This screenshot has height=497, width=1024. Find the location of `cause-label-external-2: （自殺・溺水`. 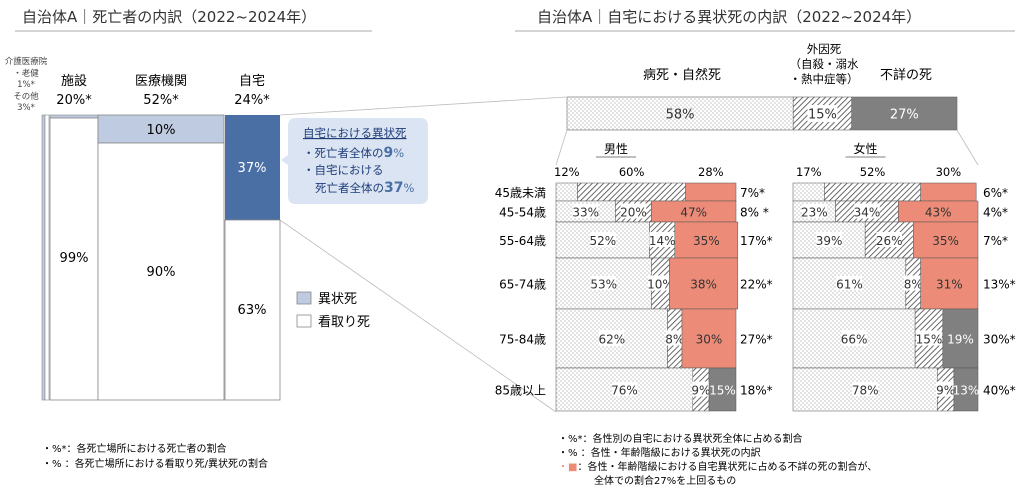

cause-label-external-2: （自殺・溺水 is located at coordinates (824, 64).